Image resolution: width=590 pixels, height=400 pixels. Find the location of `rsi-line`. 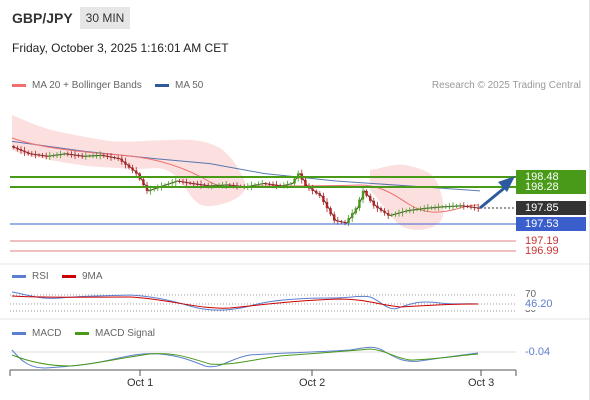

rsi-line is located at coordinates (245, 301).